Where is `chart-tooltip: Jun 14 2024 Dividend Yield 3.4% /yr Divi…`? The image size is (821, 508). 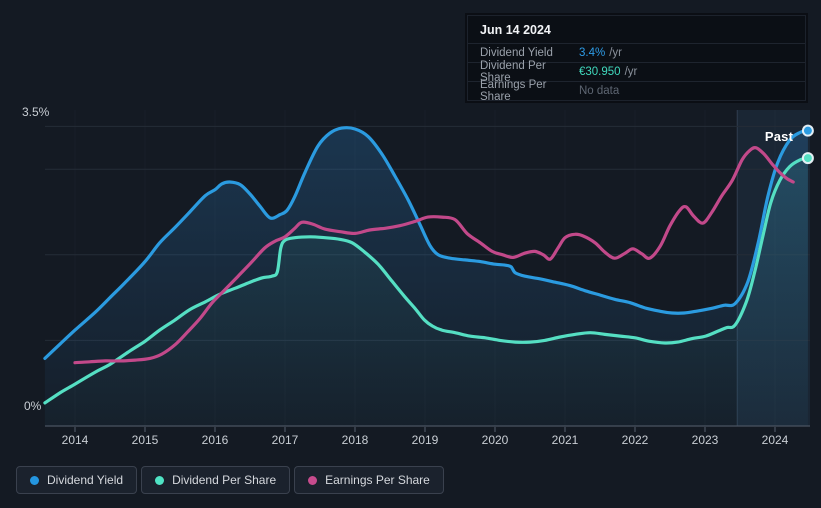 chart-tooltip: Jun 14 2024 Dividend Yield 3.4% /yr Divi… is located at coordinates (636, 59).